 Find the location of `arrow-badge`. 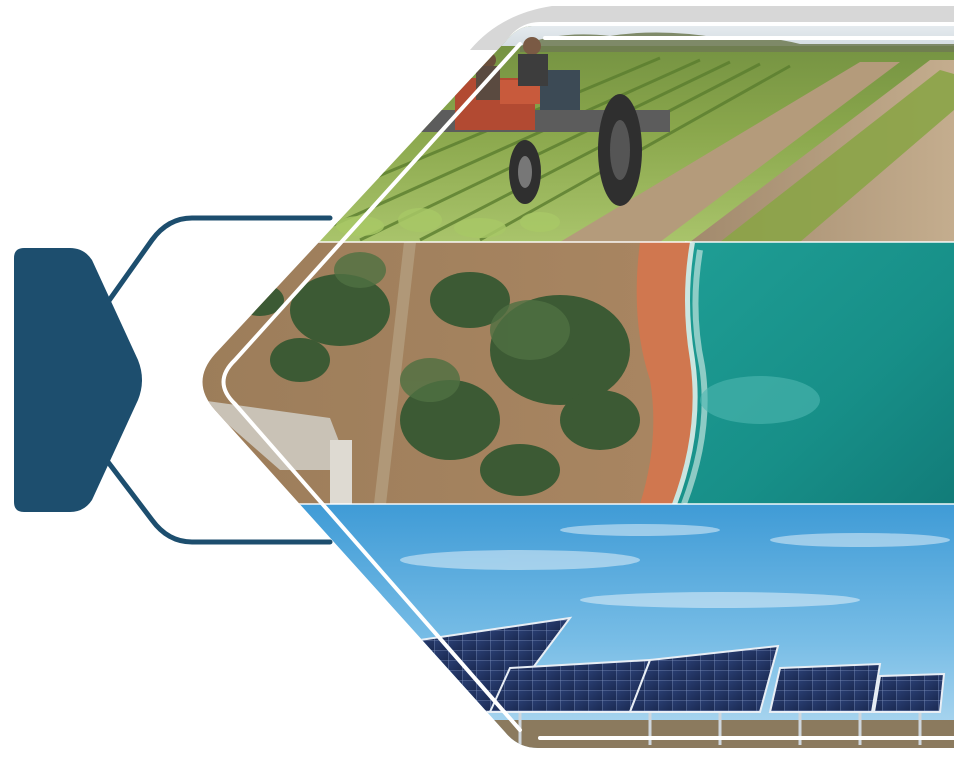

arrow-badge is located at coordinates (78, 380).